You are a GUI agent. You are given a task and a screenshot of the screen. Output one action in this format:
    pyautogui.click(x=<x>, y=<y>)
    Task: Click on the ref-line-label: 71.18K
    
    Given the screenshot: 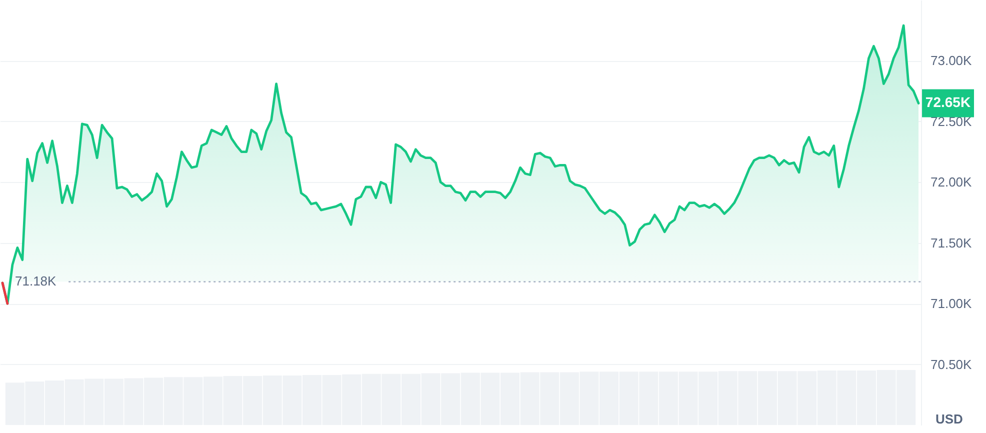 What is the action you would take?
    pyautogui.click(x=36, y=281)
    